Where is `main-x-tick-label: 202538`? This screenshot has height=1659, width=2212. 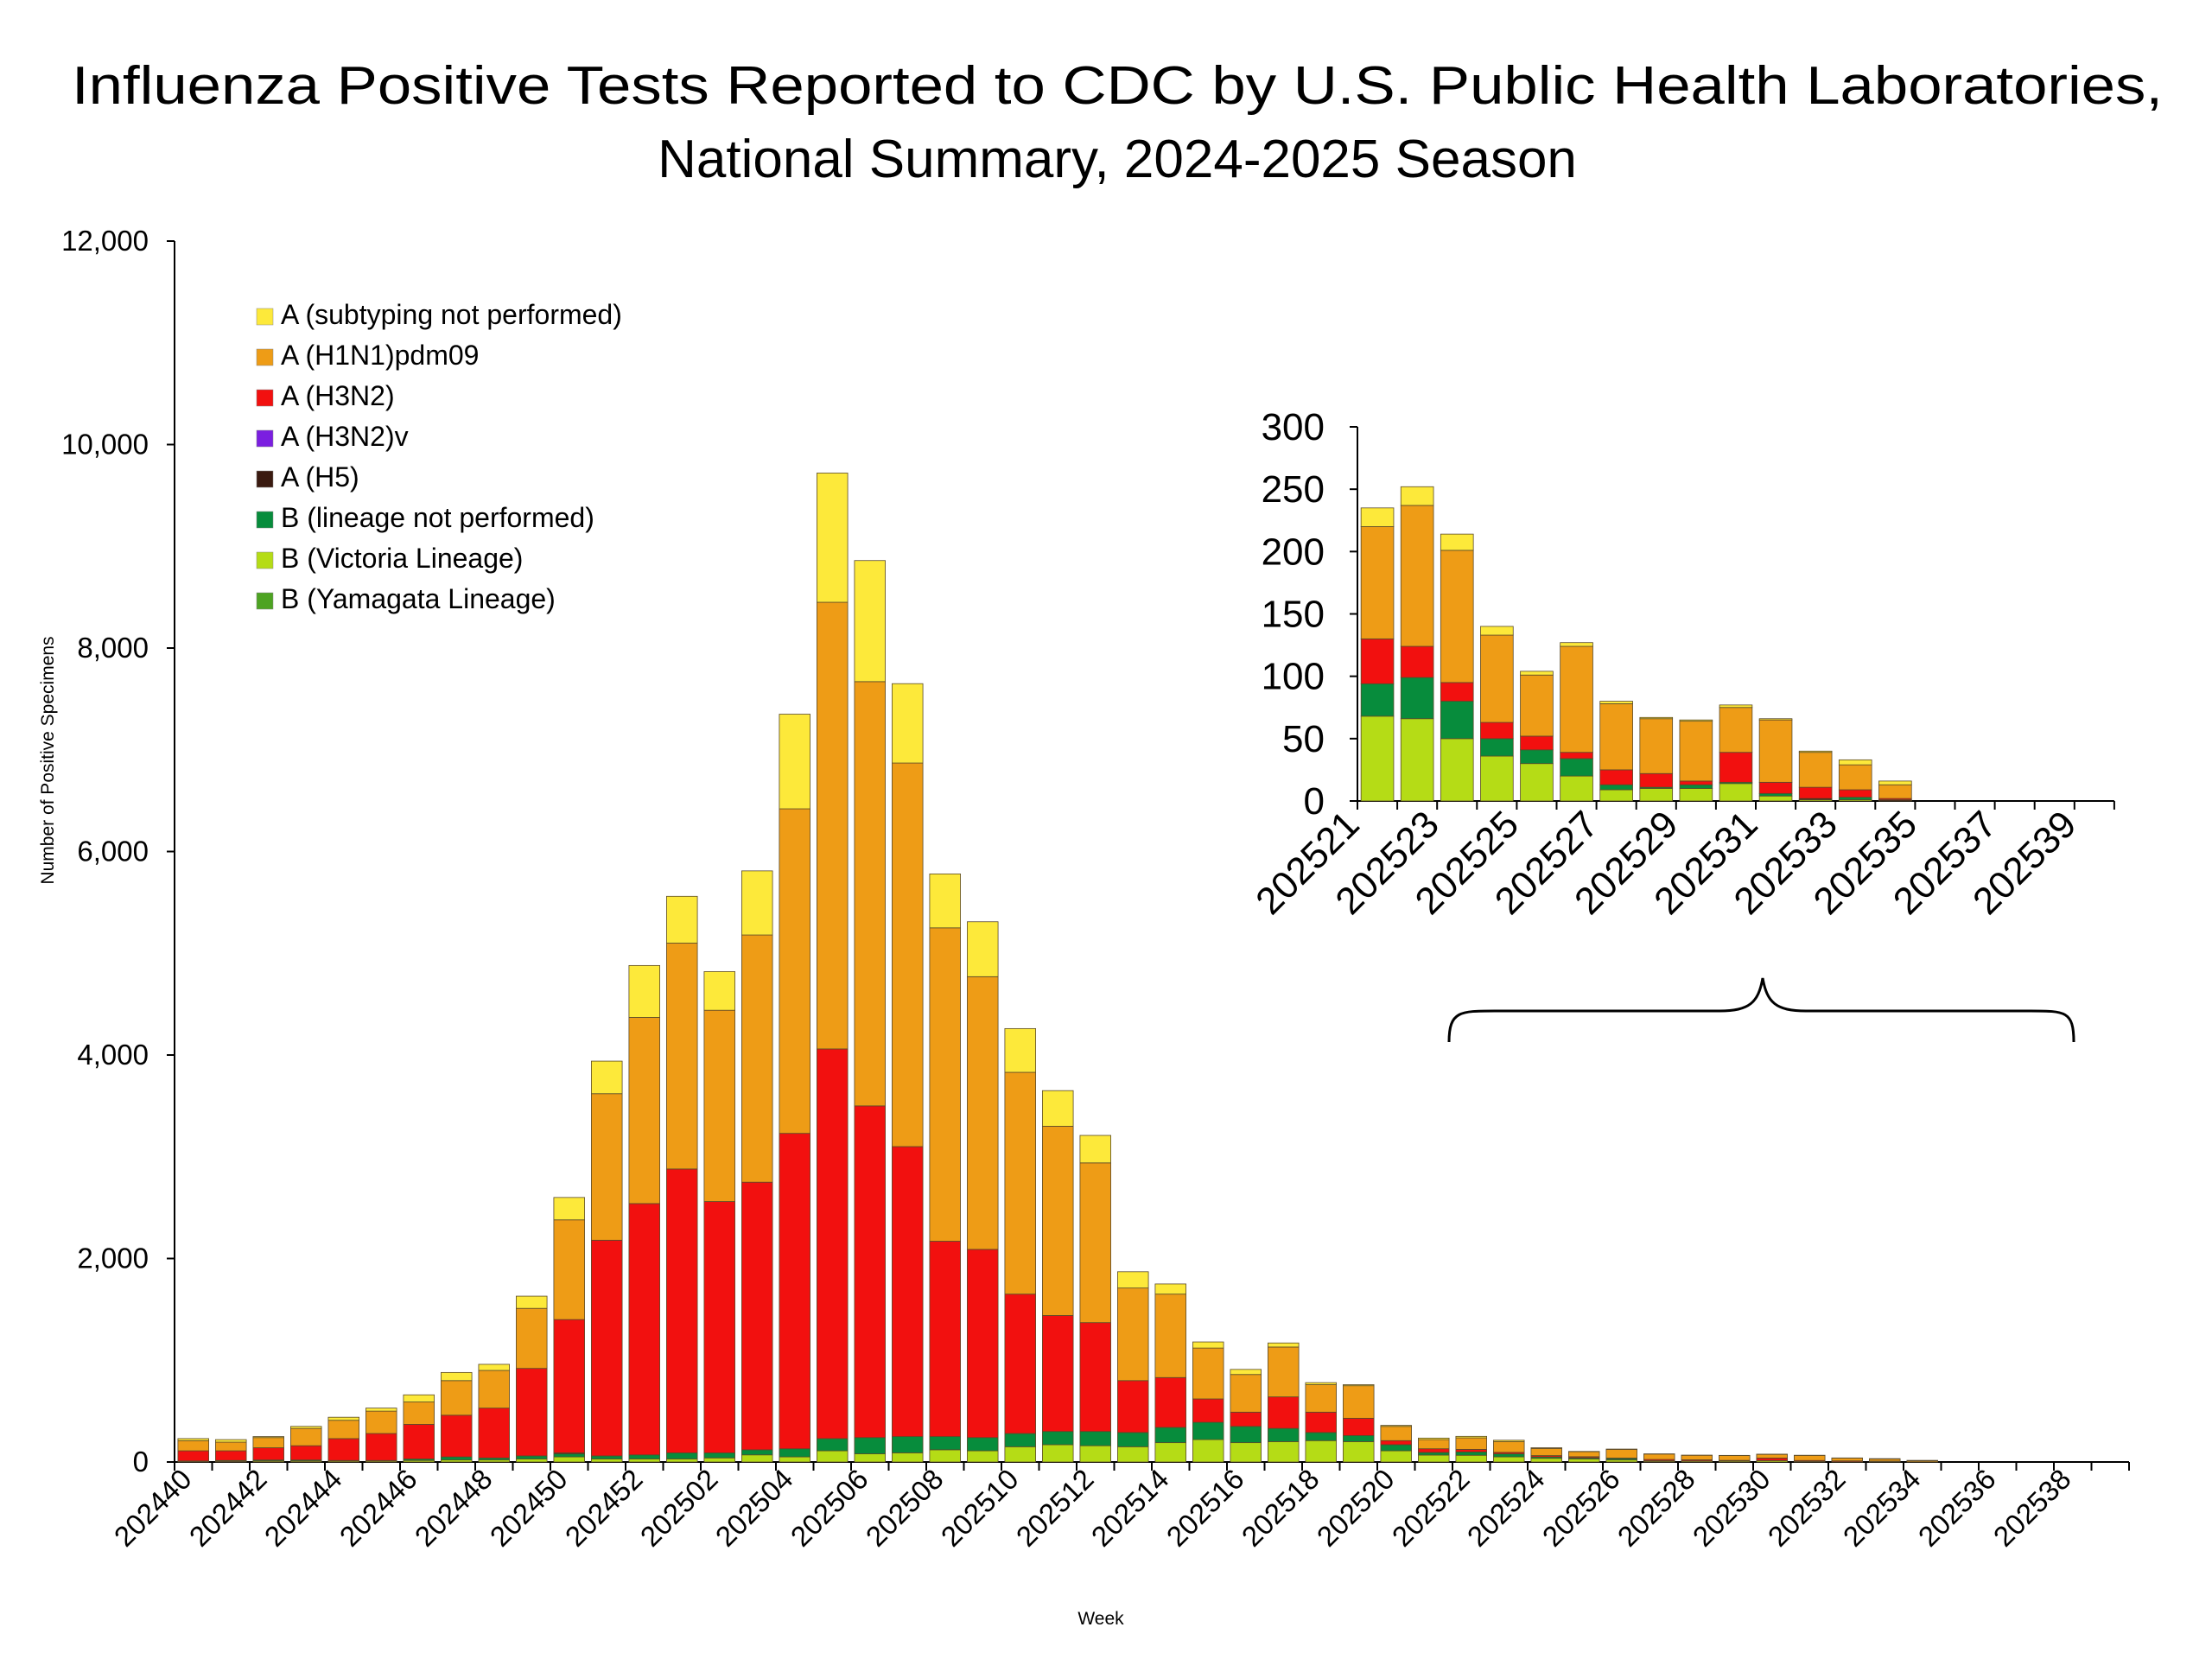
main-x-tick-label: 202538 is located at coordinates (2032, 1508).